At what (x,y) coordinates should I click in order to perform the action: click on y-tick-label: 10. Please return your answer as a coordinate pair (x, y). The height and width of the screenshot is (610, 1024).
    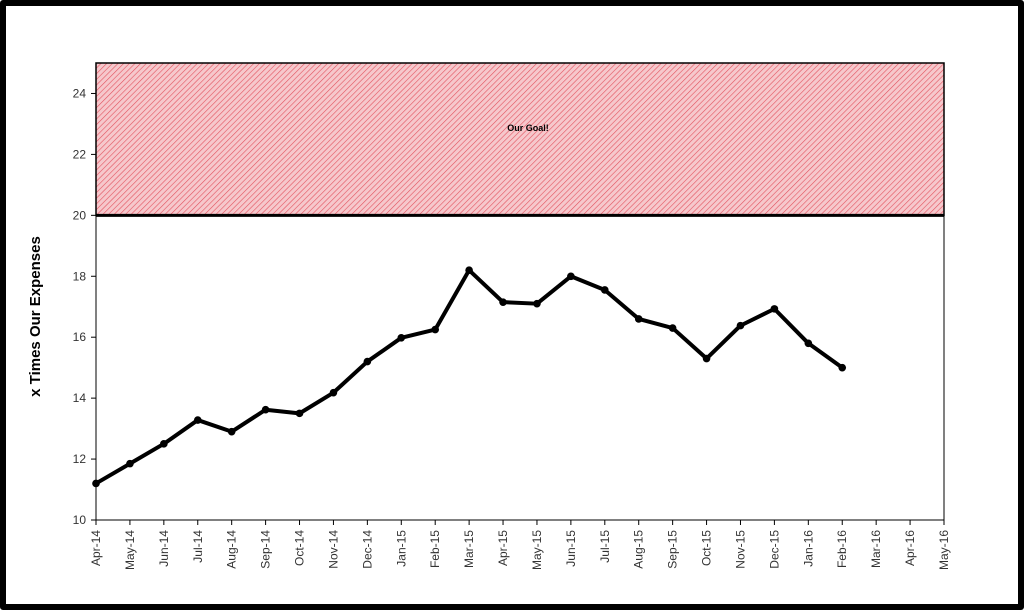
    Looking at the image, I should click on (80, 520).